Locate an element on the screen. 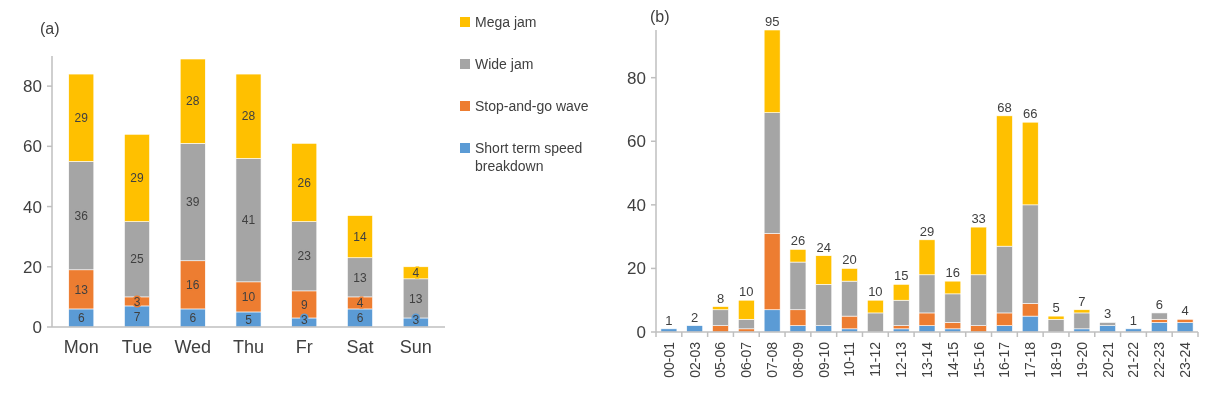  total-label: 8 is located at coordinates (720, 298).